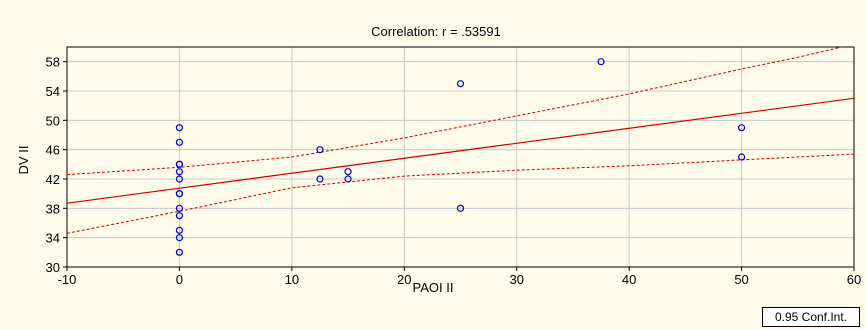  What do you see at coordinates (436, 31) in the screenshot?
I see `chart-title: Correlation: r = .53591` at bounding box center [436, 31].